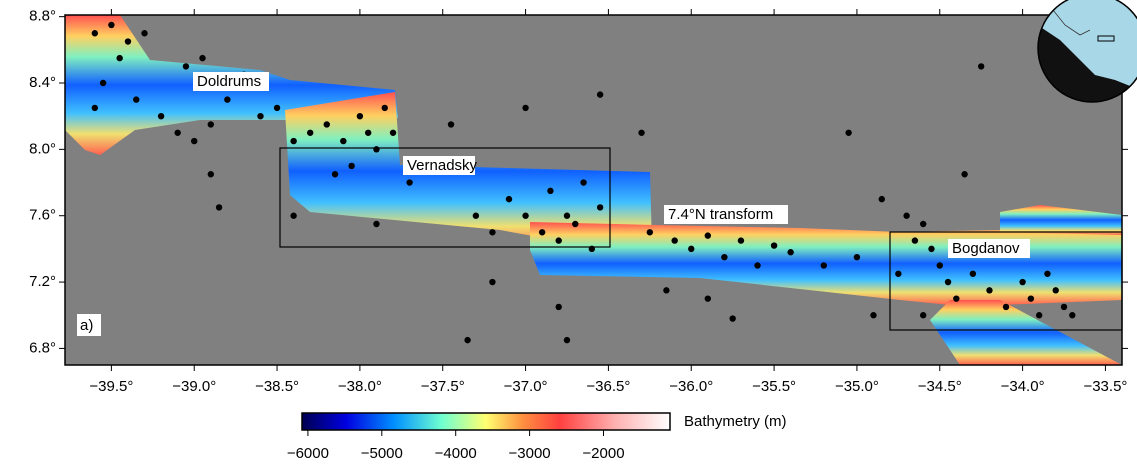  I want to click on x-tick-label: −37.5°, so click(443, 386).